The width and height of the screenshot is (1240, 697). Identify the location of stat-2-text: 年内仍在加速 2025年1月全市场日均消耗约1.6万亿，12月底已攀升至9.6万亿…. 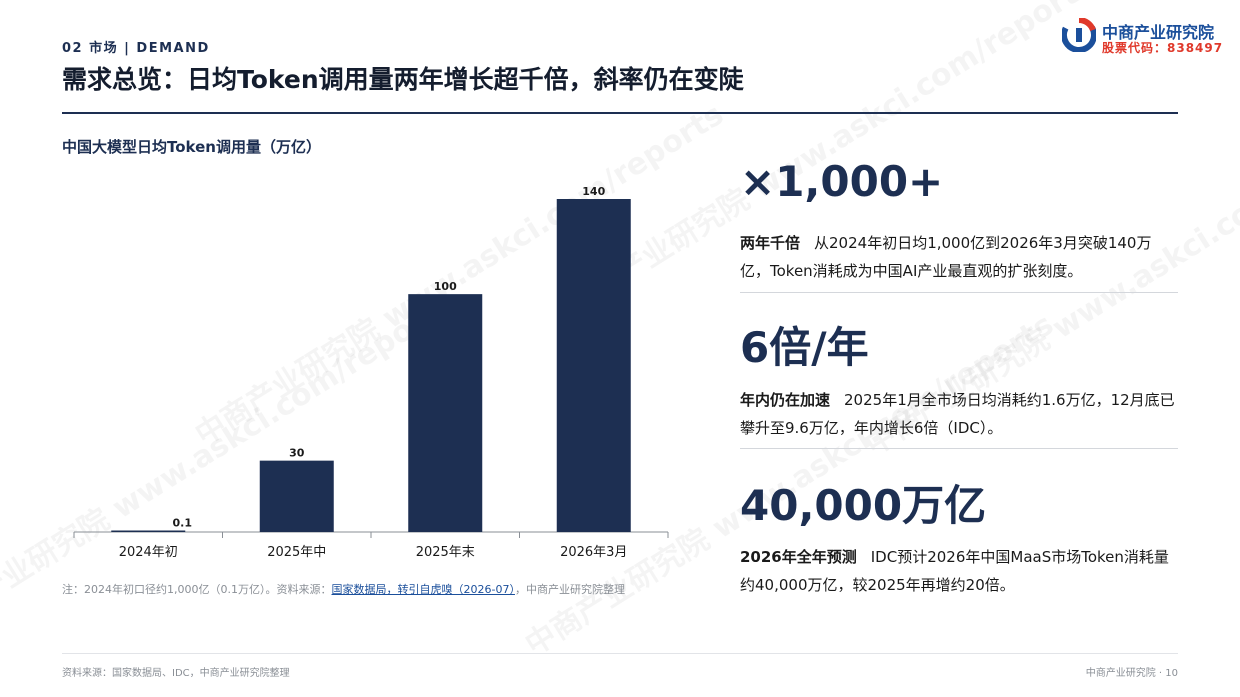
(960, 414).